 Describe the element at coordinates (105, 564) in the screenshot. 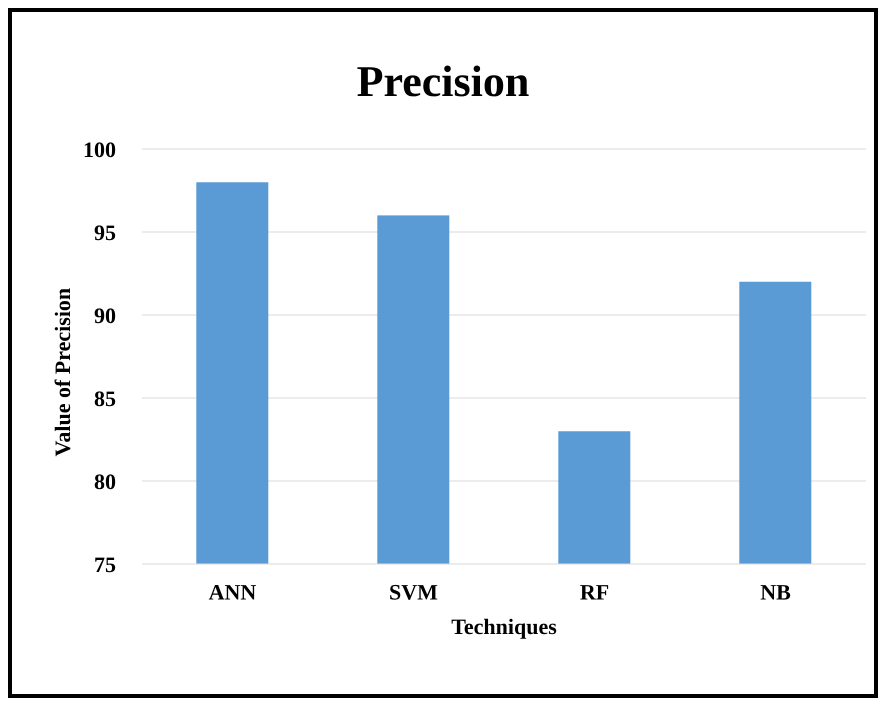

I see `y-tick-label: 75` at that location.